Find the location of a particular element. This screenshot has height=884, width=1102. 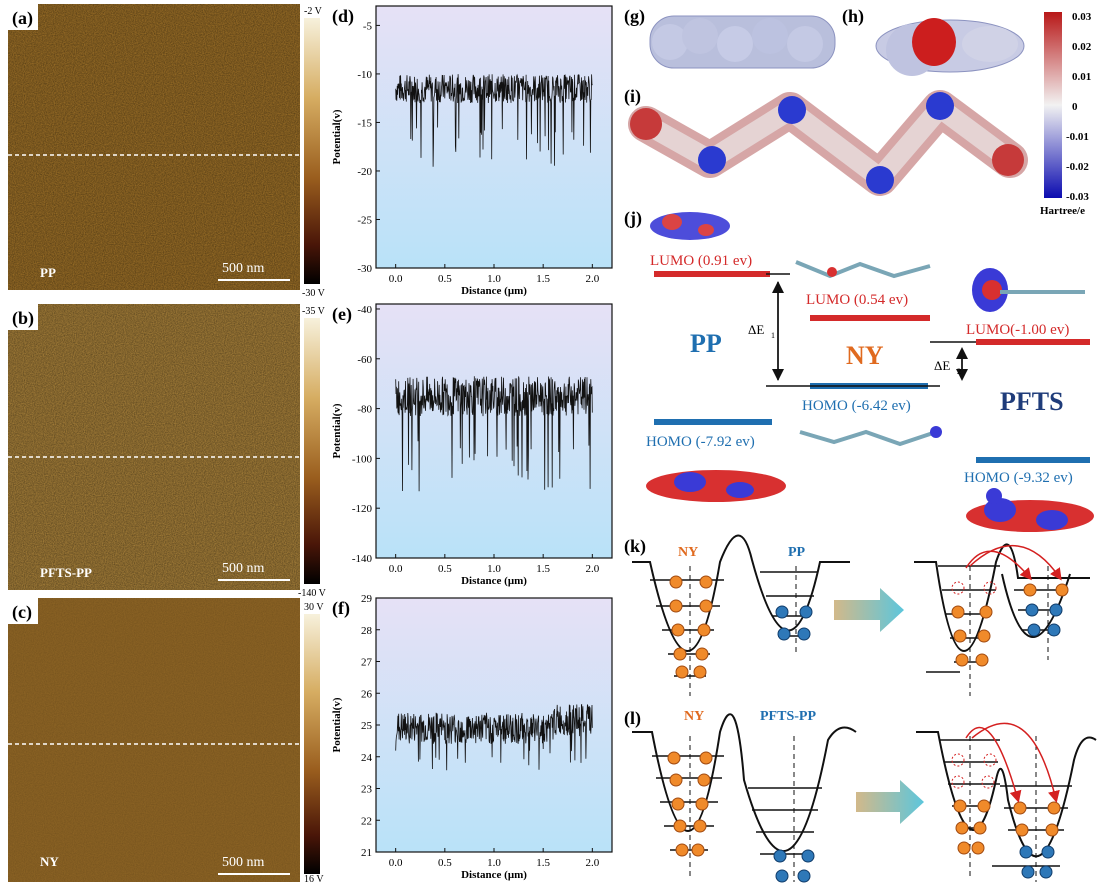

svg-text: 0 is located at coordinates (1075, 107).